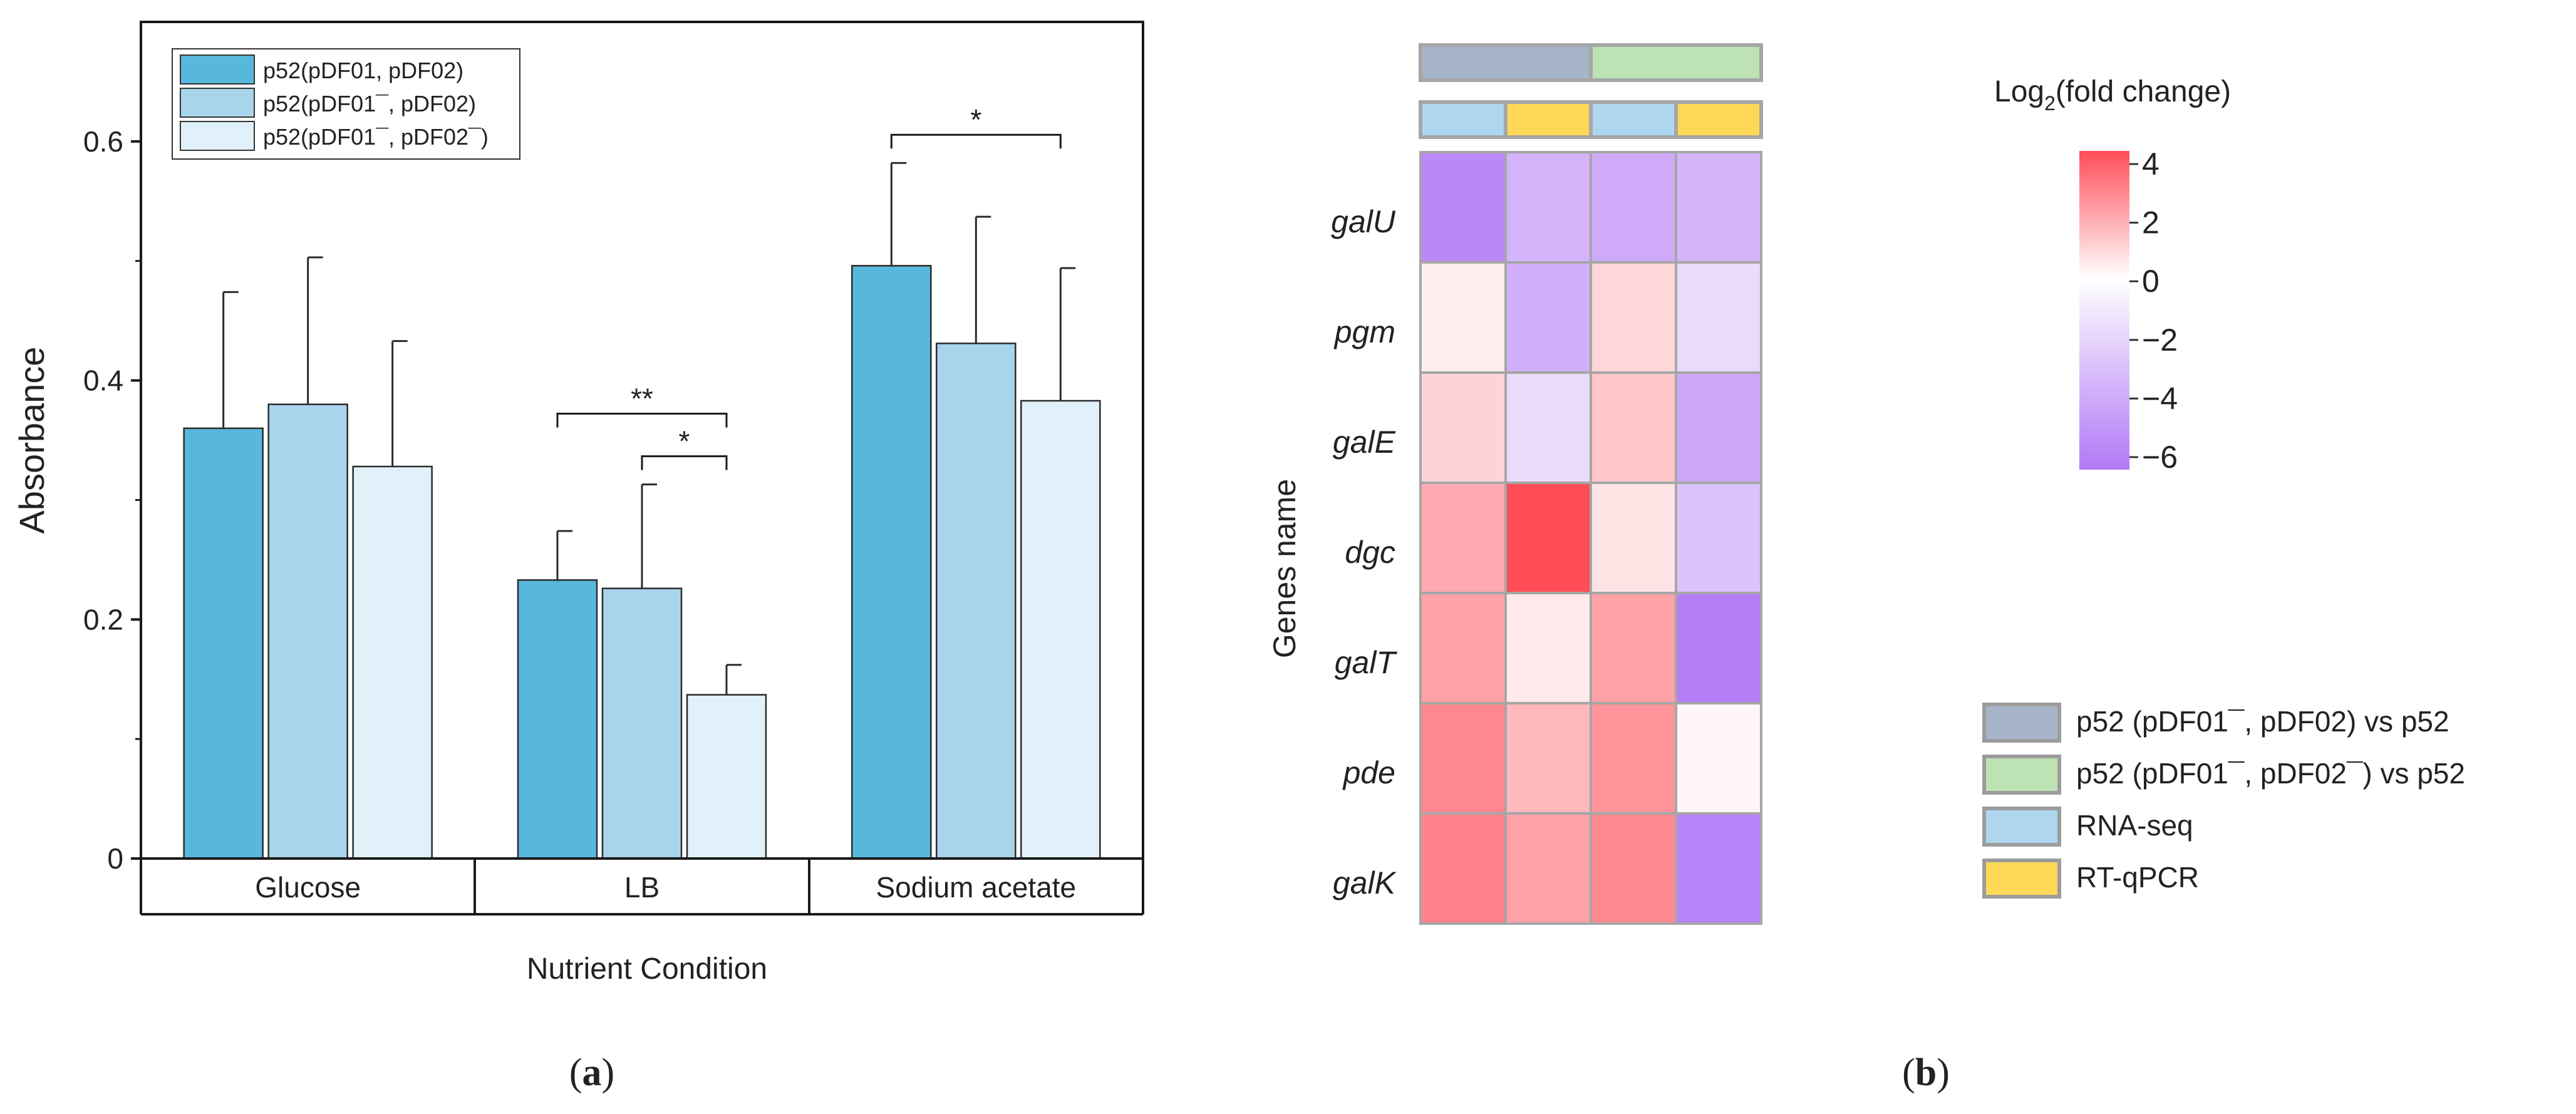 This screenshot has width=2576, height=1114. I want to click on panel-a-caption: (a), so click(591, 1072).